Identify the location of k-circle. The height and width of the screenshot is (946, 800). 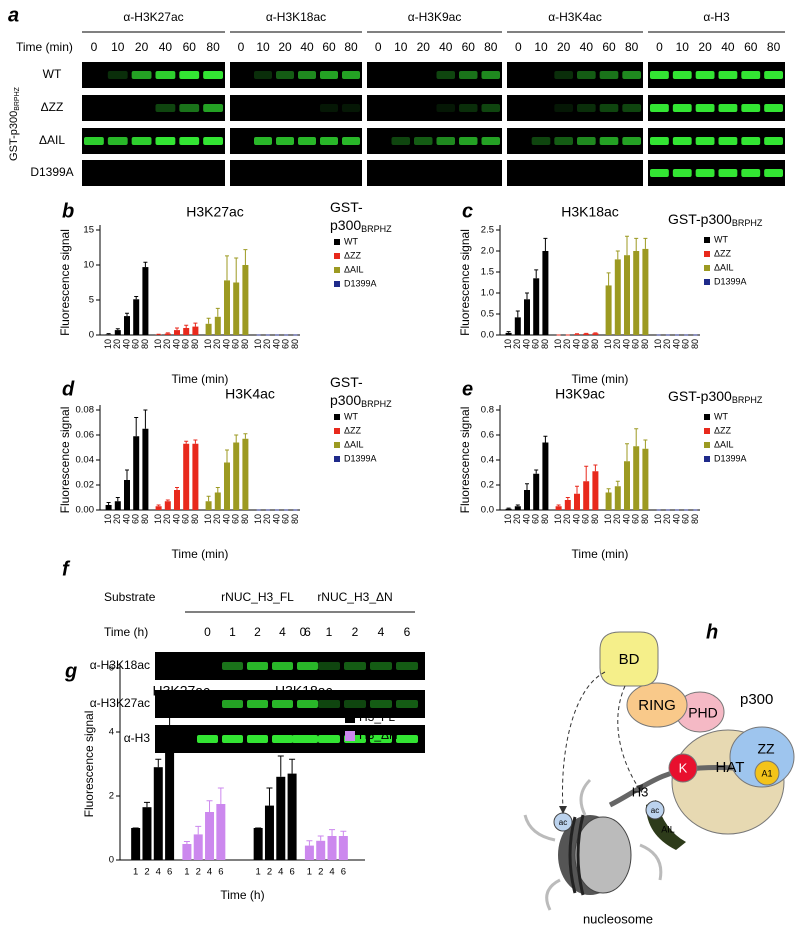
(683, 768).